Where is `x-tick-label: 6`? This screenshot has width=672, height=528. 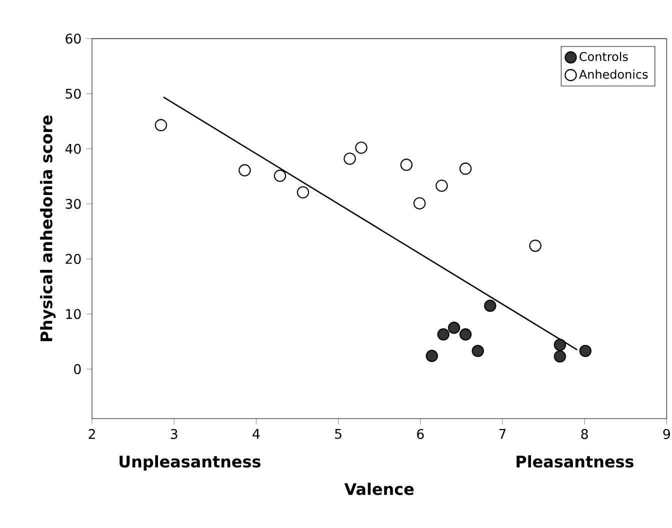 x-tick-label: 6 is located at coordinates (420, 434).